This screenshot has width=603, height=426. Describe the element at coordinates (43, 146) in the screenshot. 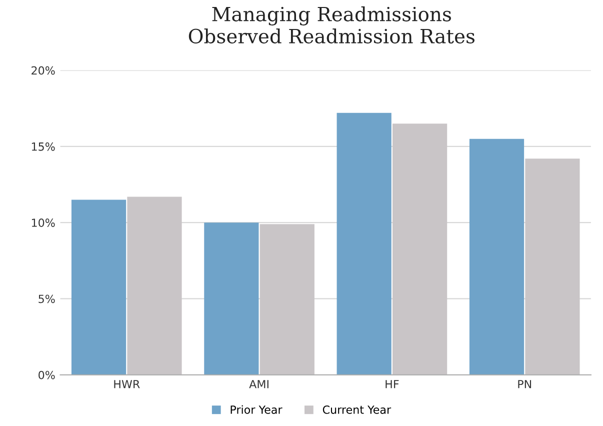

I see `y-tick-label: 15%` at that location.